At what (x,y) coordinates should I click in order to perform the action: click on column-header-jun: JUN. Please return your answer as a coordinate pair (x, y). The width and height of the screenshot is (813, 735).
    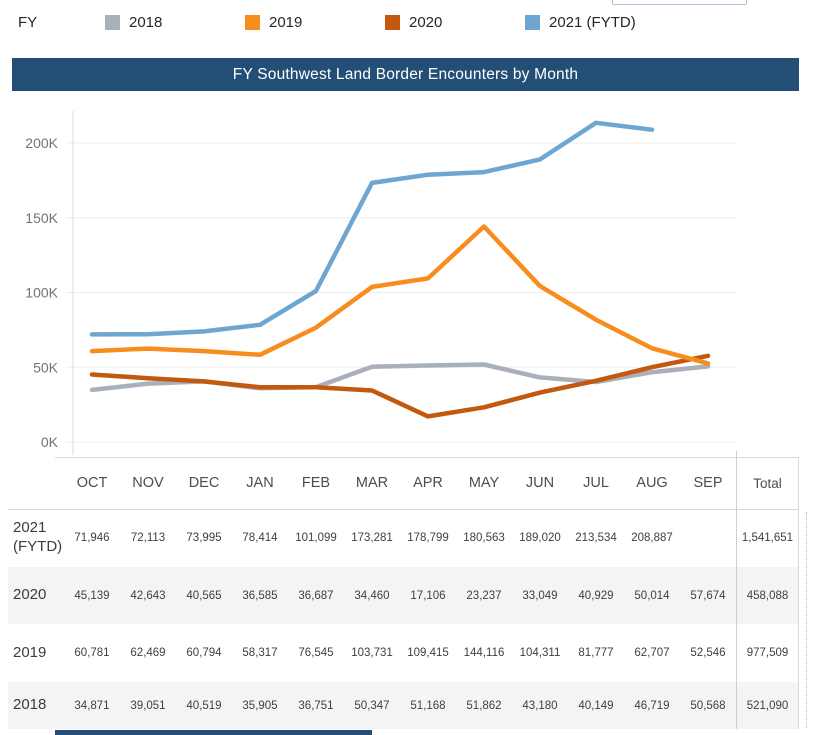
    Looking at the image, I should click on (540, 483).